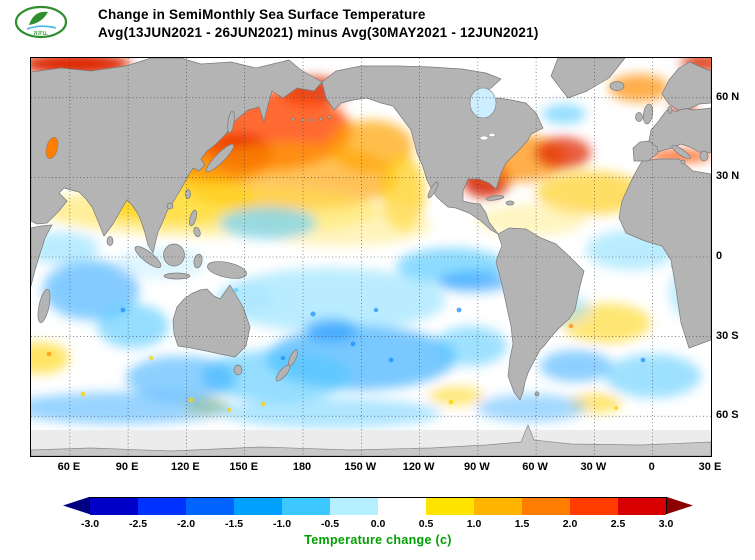 This screenshot has height=560, width=755. What do you see at coordinates (44, 306) in the screenshot?
I see `island-madagascar` at bounding box center [44, 306].